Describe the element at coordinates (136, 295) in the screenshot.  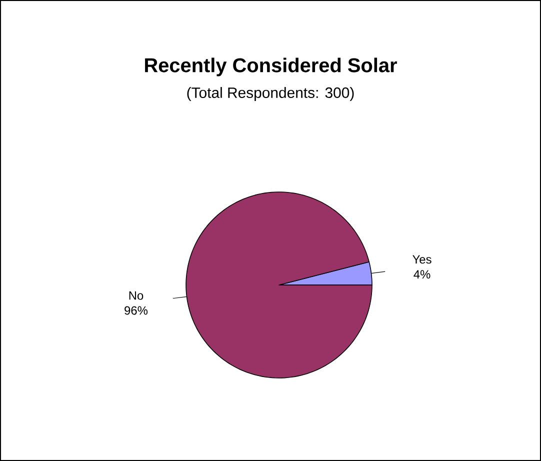
I see `slice-label: No` at that location.